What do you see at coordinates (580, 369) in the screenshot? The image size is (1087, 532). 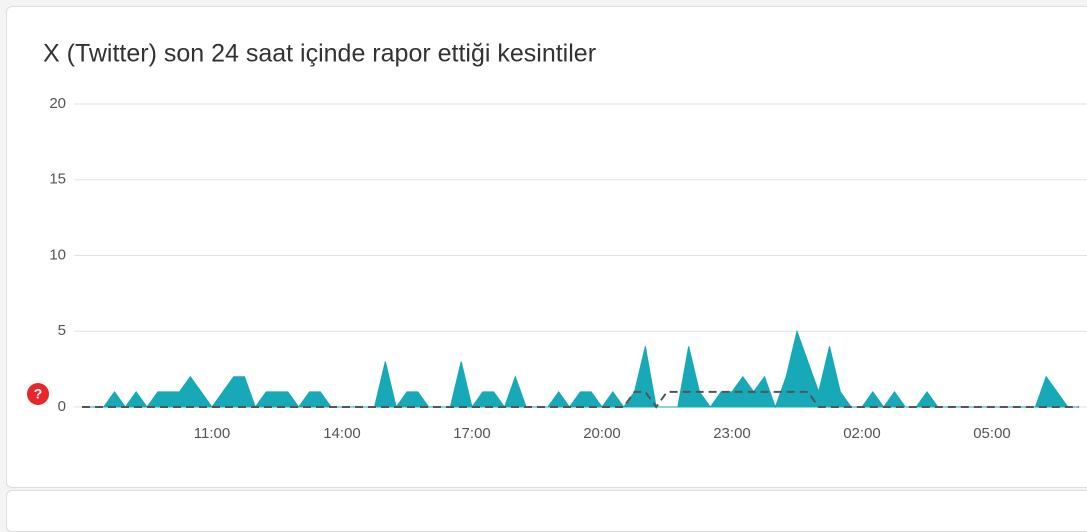 I see `reports-area` at bounding box center [580, 369].